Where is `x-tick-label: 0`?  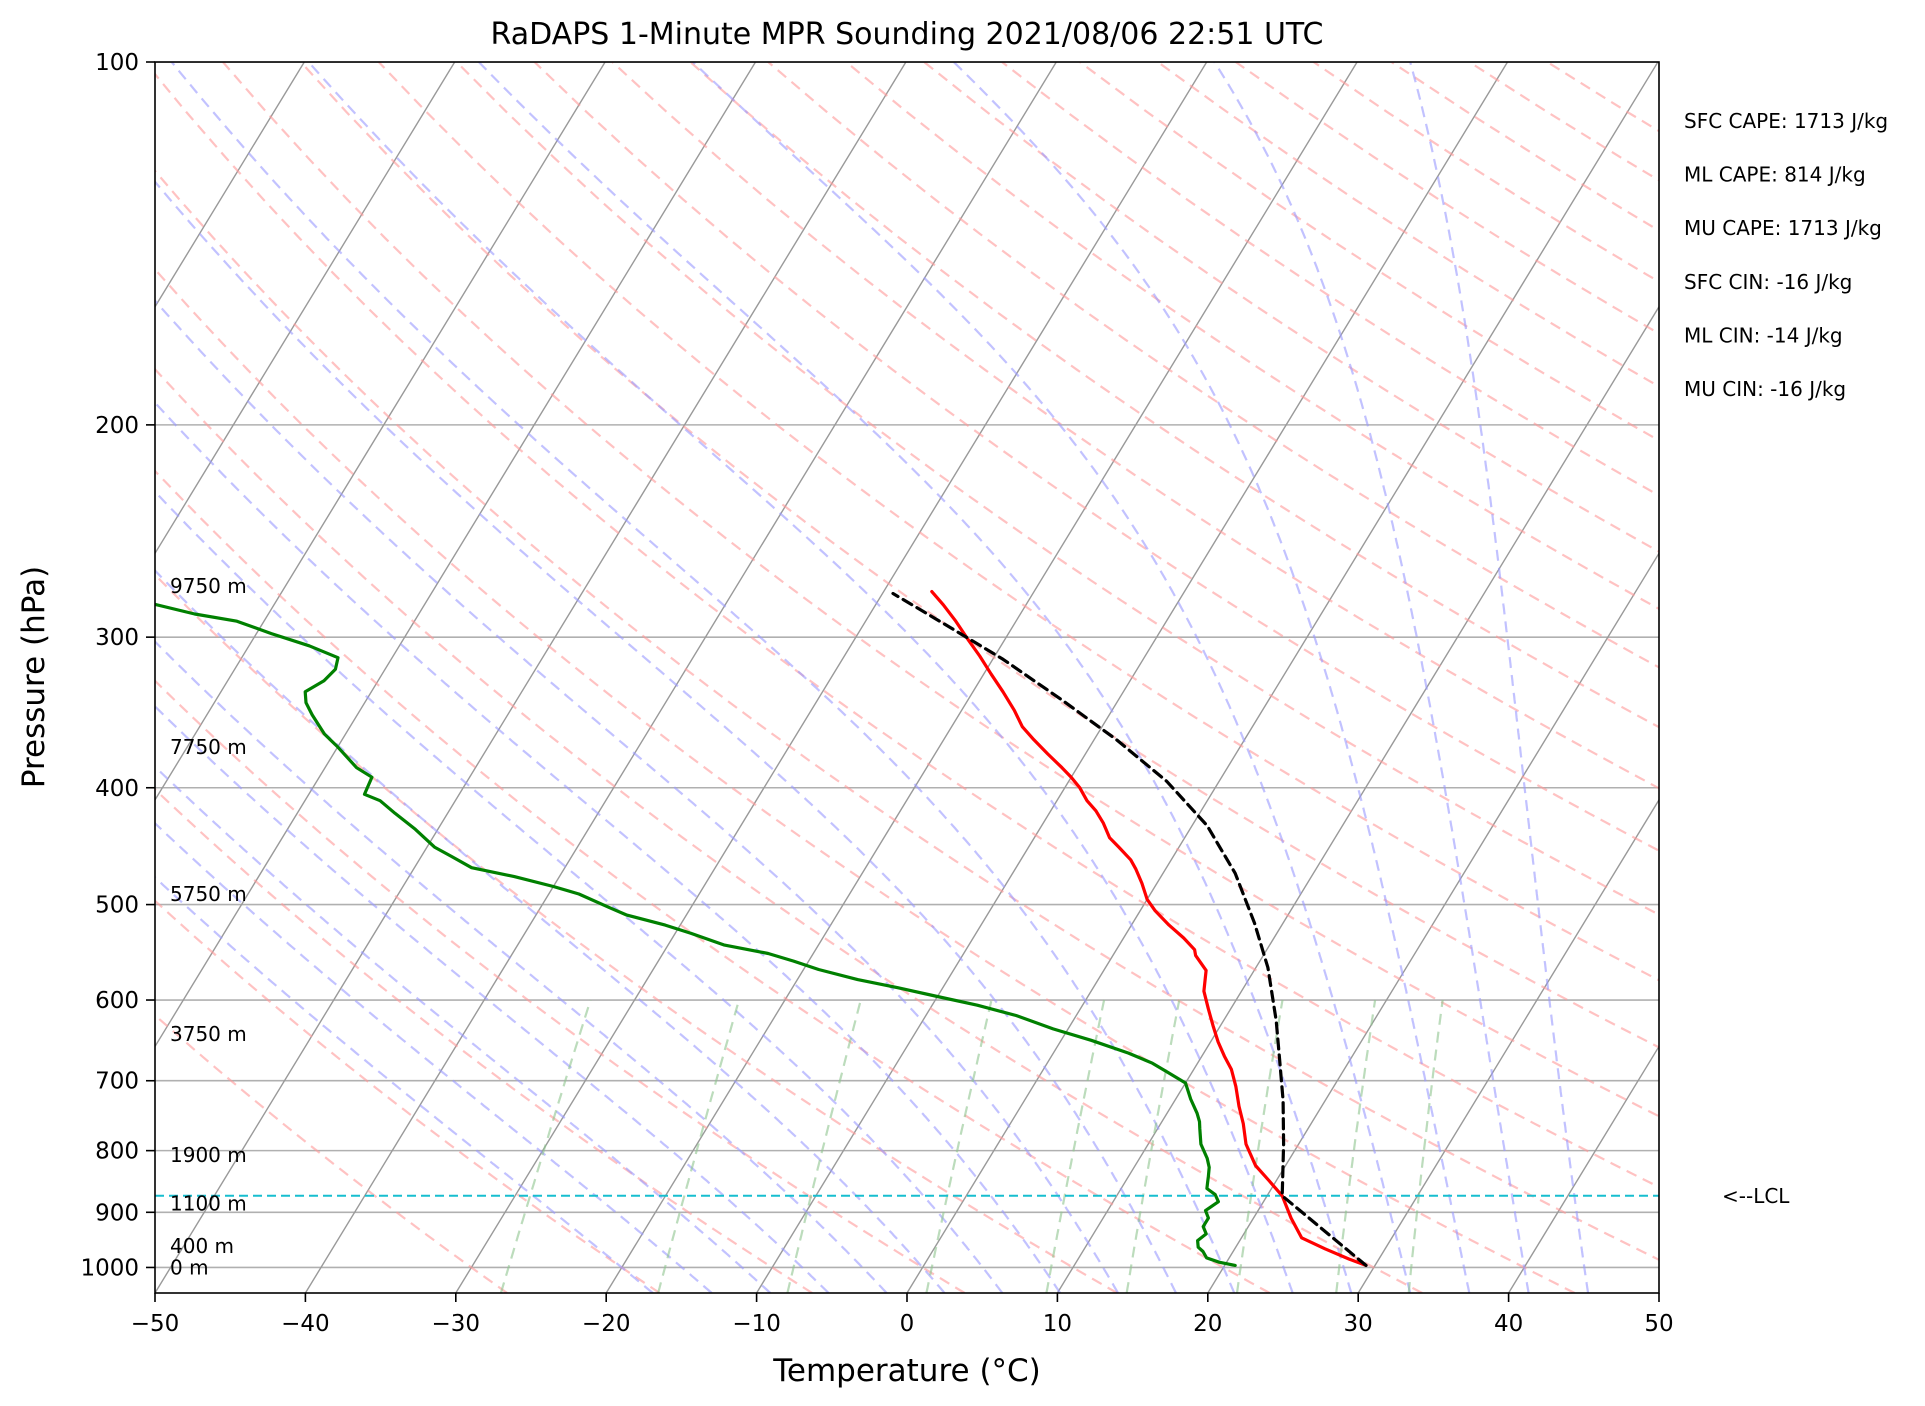 x-tick-label: 0 is located at coordinates (907, 1324).